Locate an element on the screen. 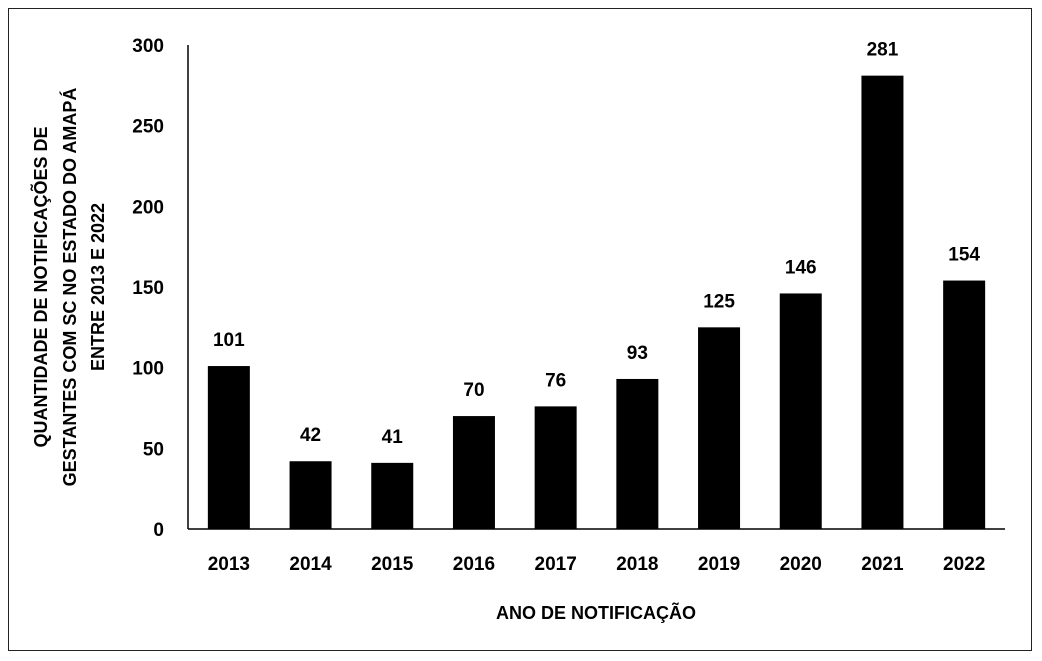 The image size is (1042, 661). x-tick-label: 2018 is located at coordinates (637, 564).